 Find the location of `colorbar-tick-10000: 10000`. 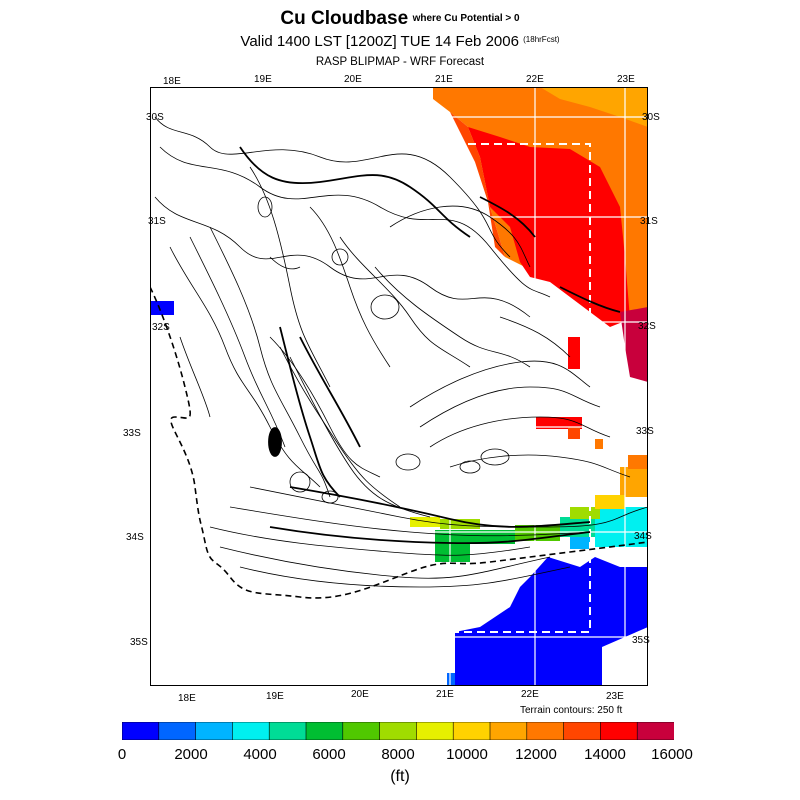

colorbar-tick-10000: 10000 is located at coordinates (467, 754).